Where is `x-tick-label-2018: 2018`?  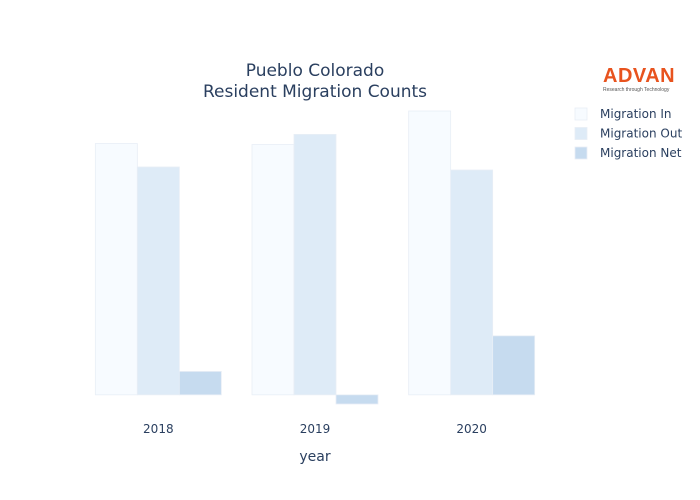 x-tick-label-2018: 2018 is located at coordinates (158, 429).